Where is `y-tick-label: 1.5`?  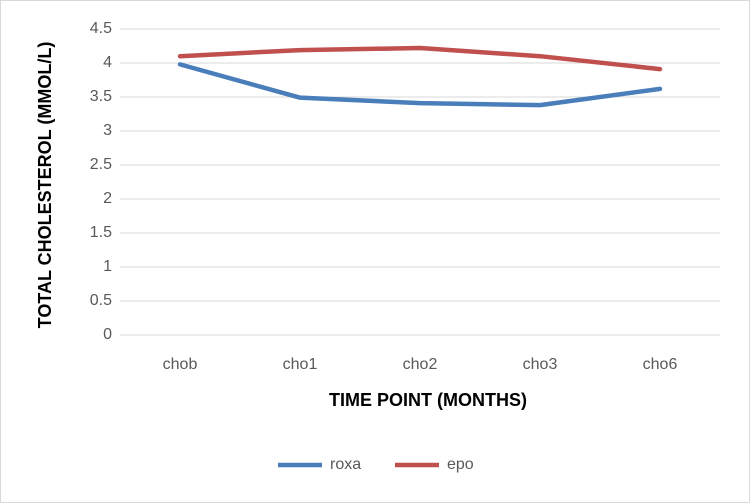
y-tick-label: 1.5 is located at coordinates (101, 232).